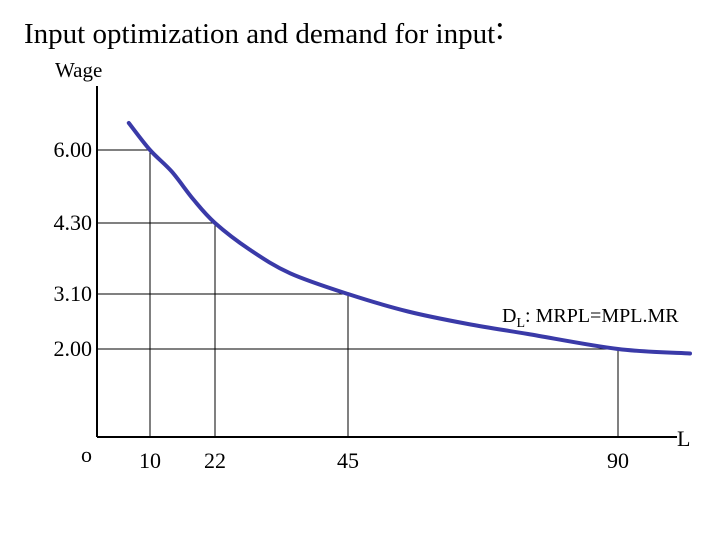 This screenshot has width=720, height=540. What do you see at coordinates (384, 460) in the screenshot?
I see `x-tick-labels: 10 22 45 90` at bounding box center [384, 460].